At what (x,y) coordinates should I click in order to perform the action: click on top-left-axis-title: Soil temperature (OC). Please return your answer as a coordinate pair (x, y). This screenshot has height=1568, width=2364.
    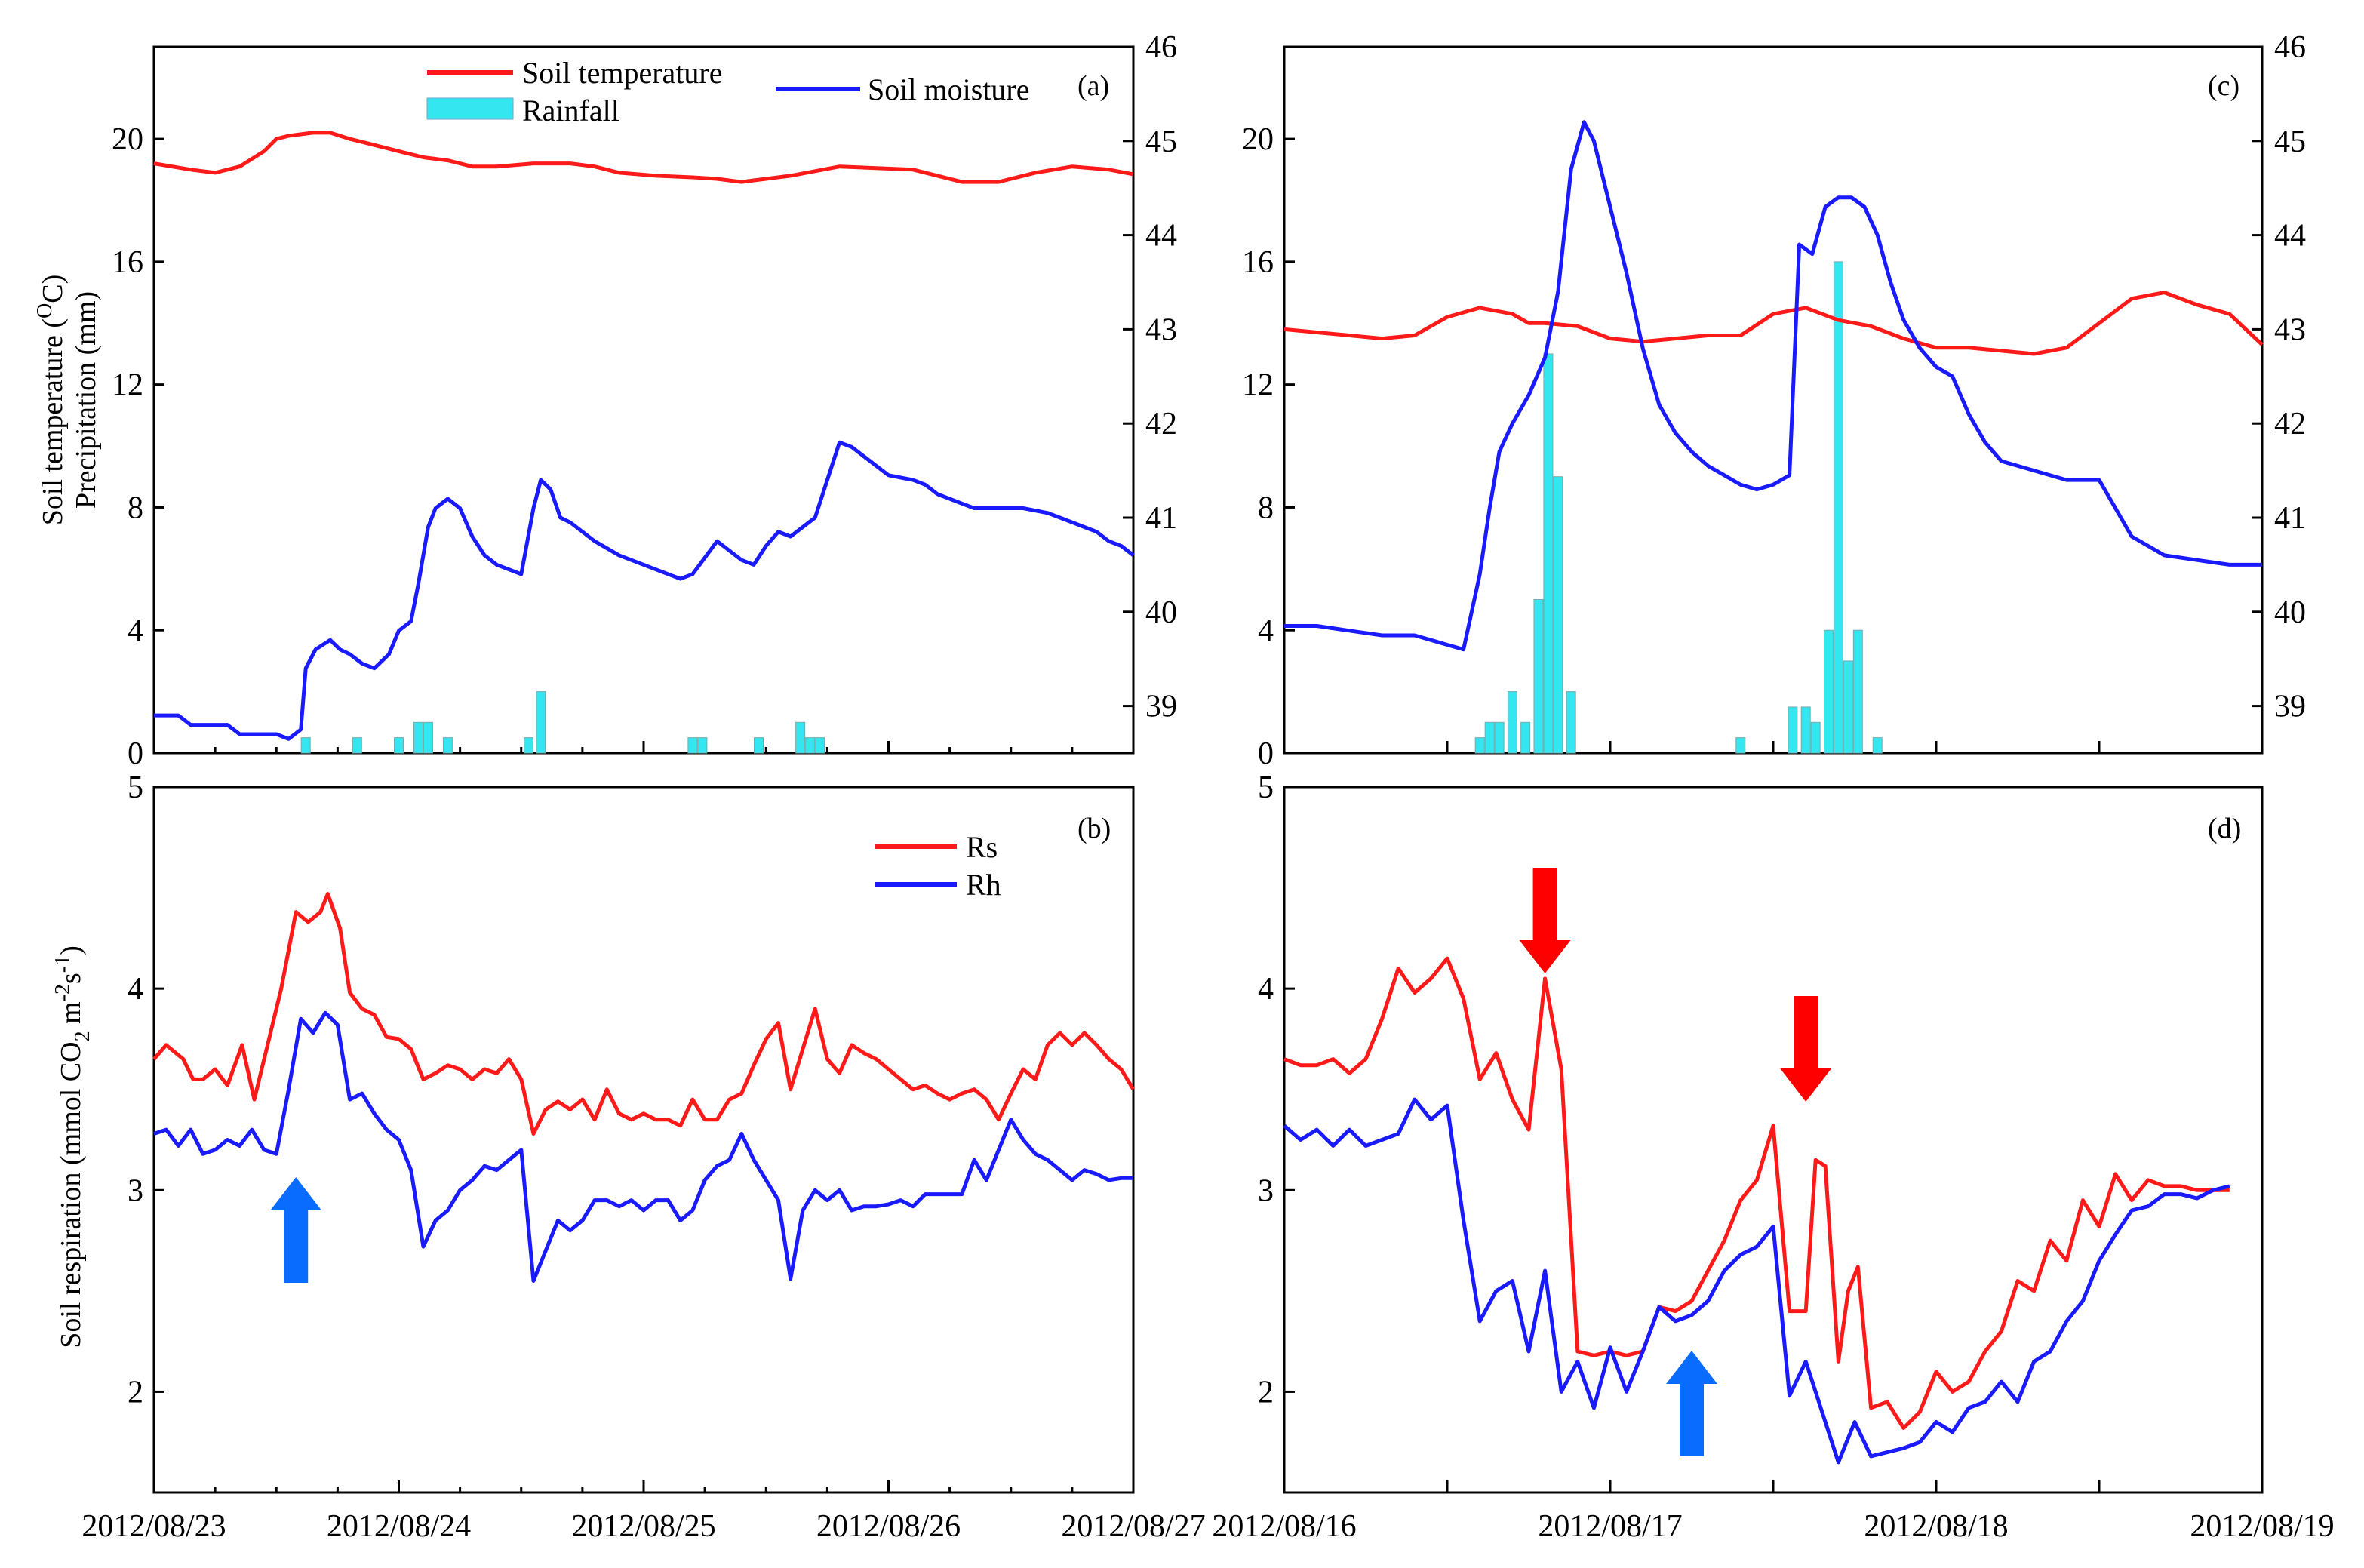
    Looking at the image, I should click on (51, 401).